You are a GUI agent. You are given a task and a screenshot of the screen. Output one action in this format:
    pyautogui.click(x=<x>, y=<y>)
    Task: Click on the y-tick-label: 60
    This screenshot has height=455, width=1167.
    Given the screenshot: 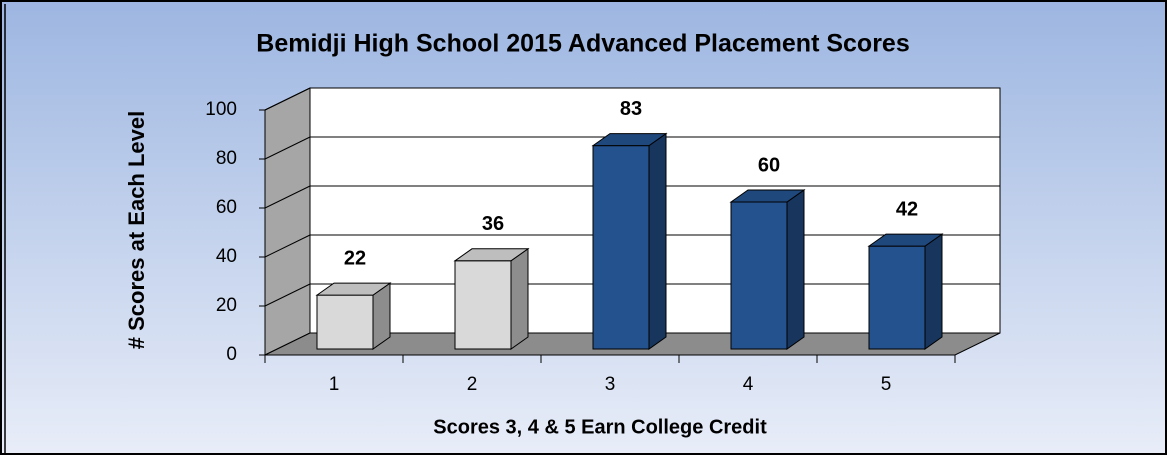 What is the action you would take?
    pyautogui.click(x=226, y=207)
    